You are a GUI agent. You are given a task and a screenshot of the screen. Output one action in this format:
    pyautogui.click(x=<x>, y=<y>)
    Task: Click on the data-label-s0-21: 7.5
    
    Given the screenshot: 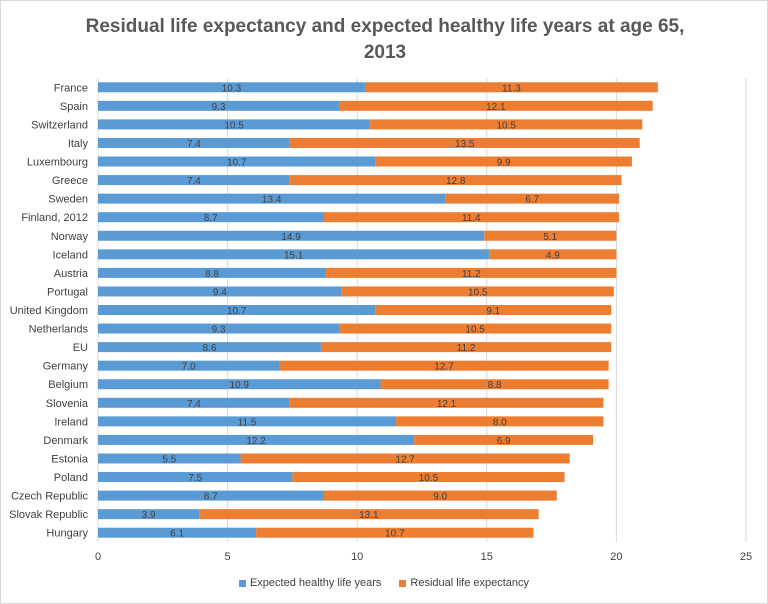 What is the action you would take?
    pyautogui.click(x=195, y=478)
    